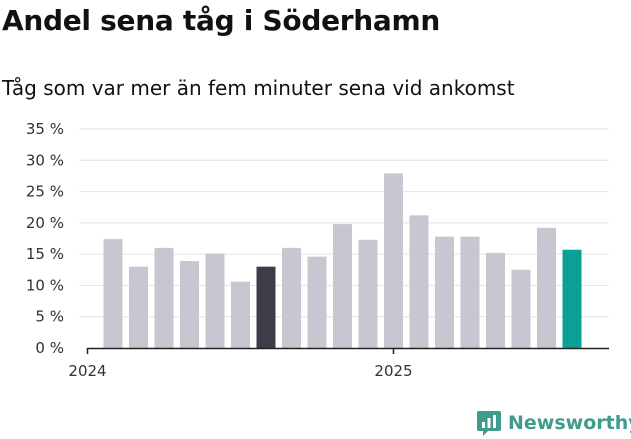  Describe the element at coordinates (45, 129) in the screenshot. I see `y-tick-label: 35 %` at that location.